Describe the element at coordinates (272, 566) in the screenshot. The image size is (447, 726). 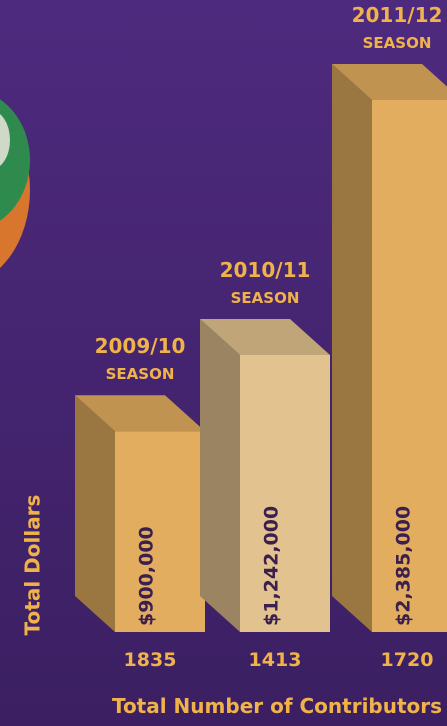
I see `value-label: $1,242,000` at that location.